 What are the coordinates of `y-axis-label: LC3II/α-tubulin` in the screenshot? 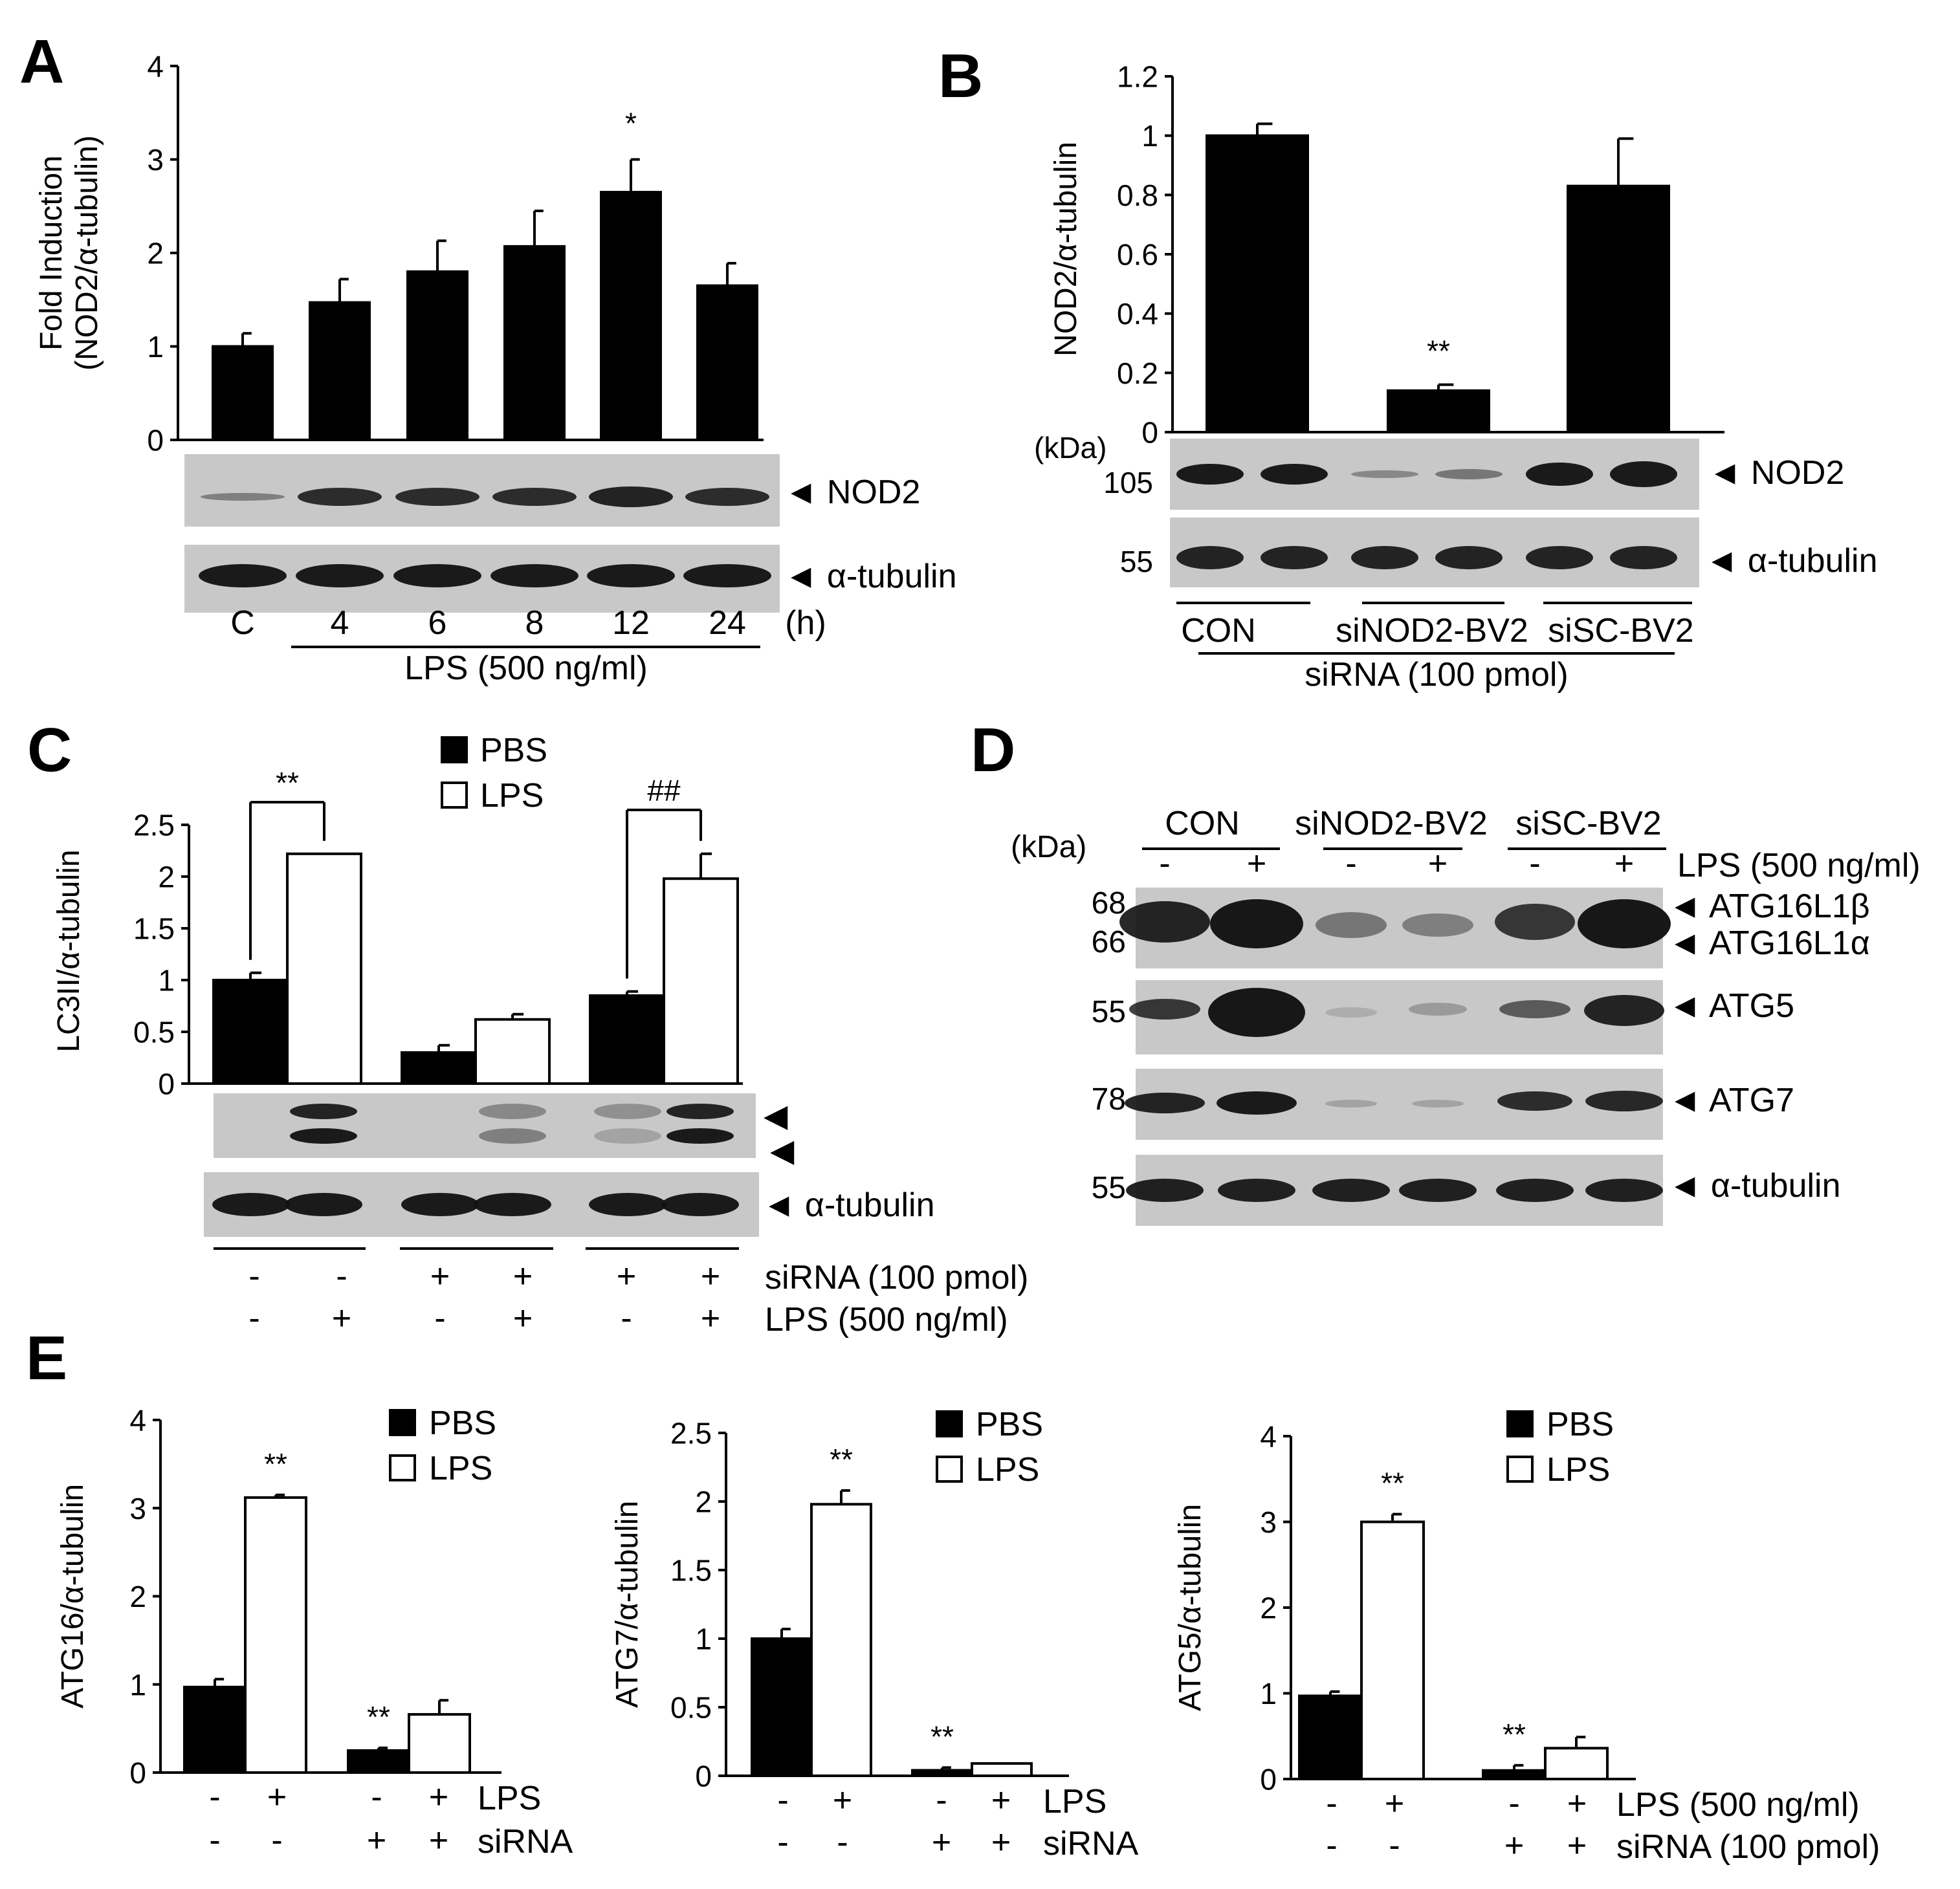 It's located at (69, 950).